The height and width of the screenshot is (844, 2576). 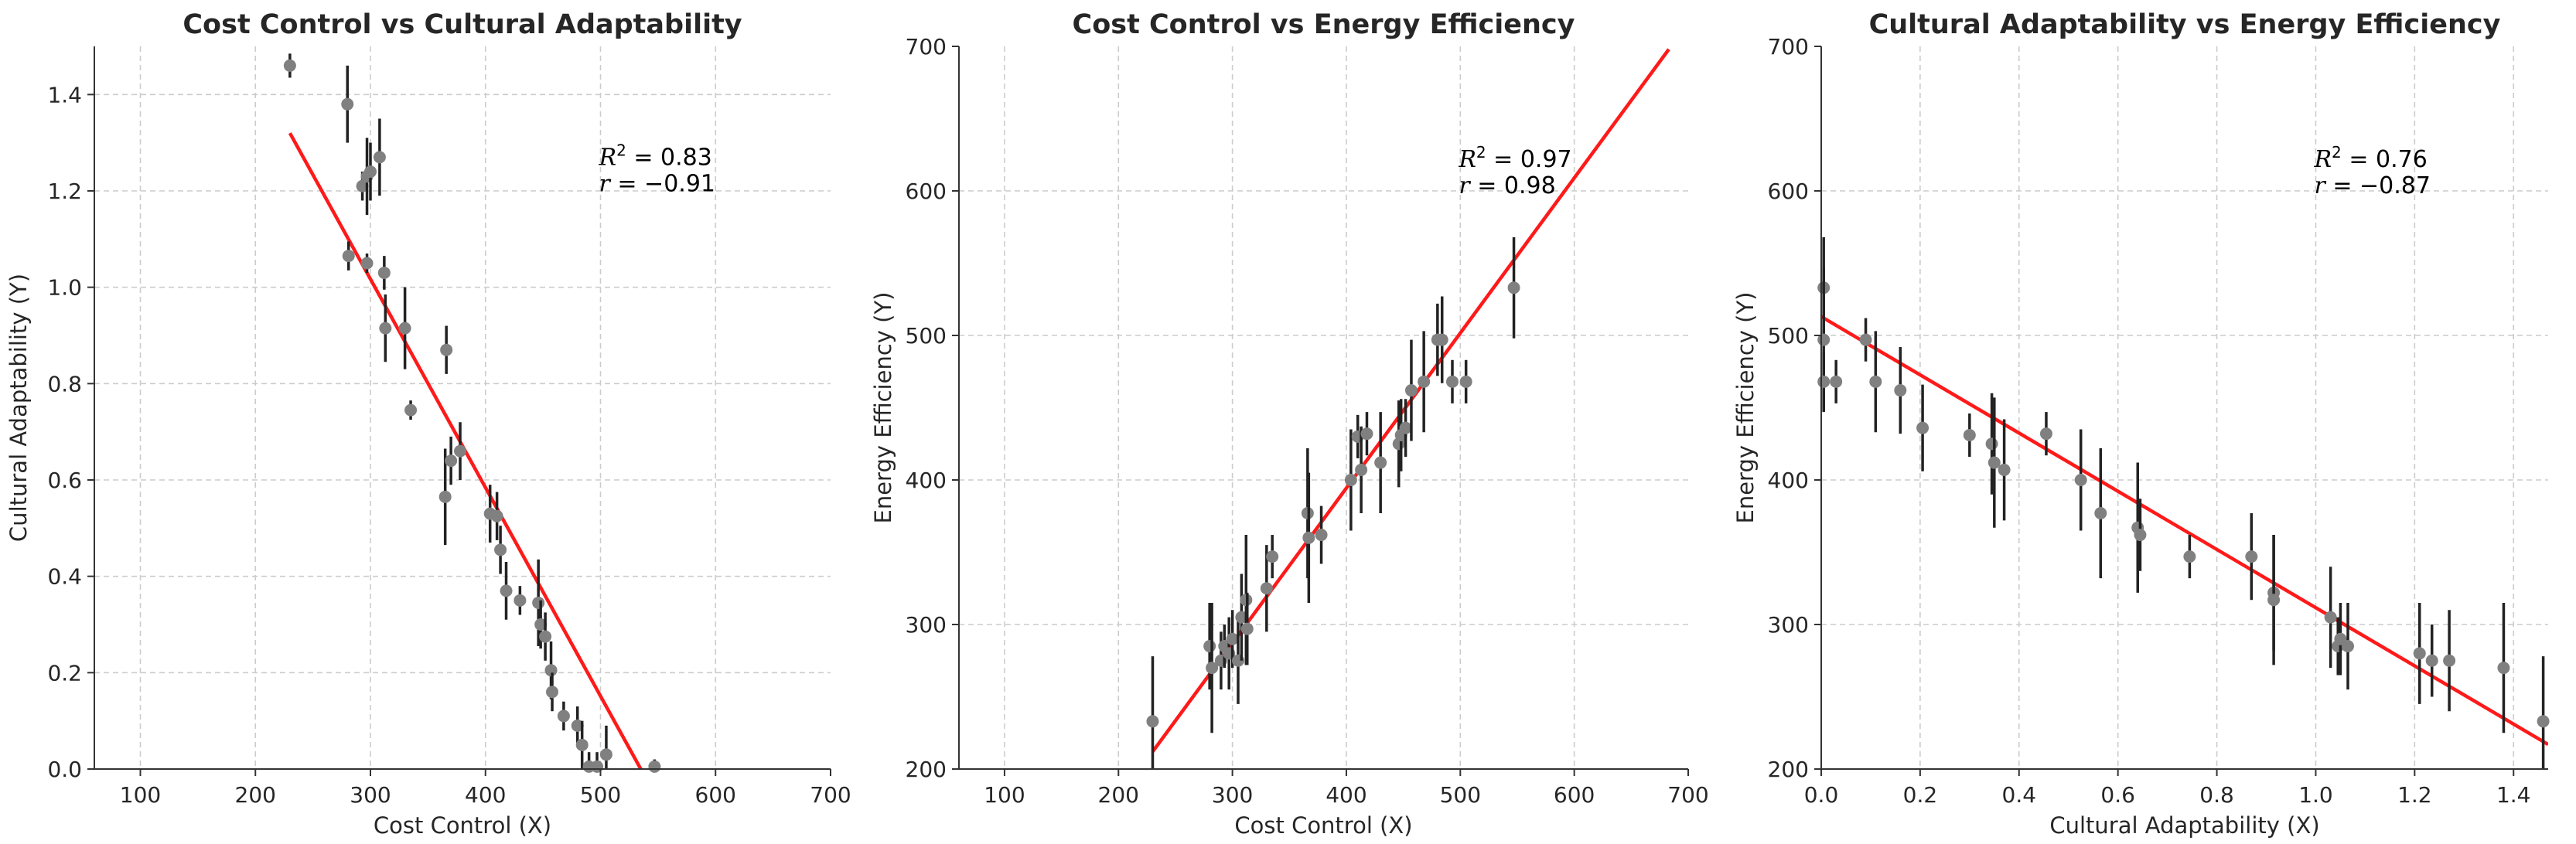 What do you see at coordinates (1788, 336) in the screenshot?
I see `y-tick-label: 500` at bounding box center [1788, 336].